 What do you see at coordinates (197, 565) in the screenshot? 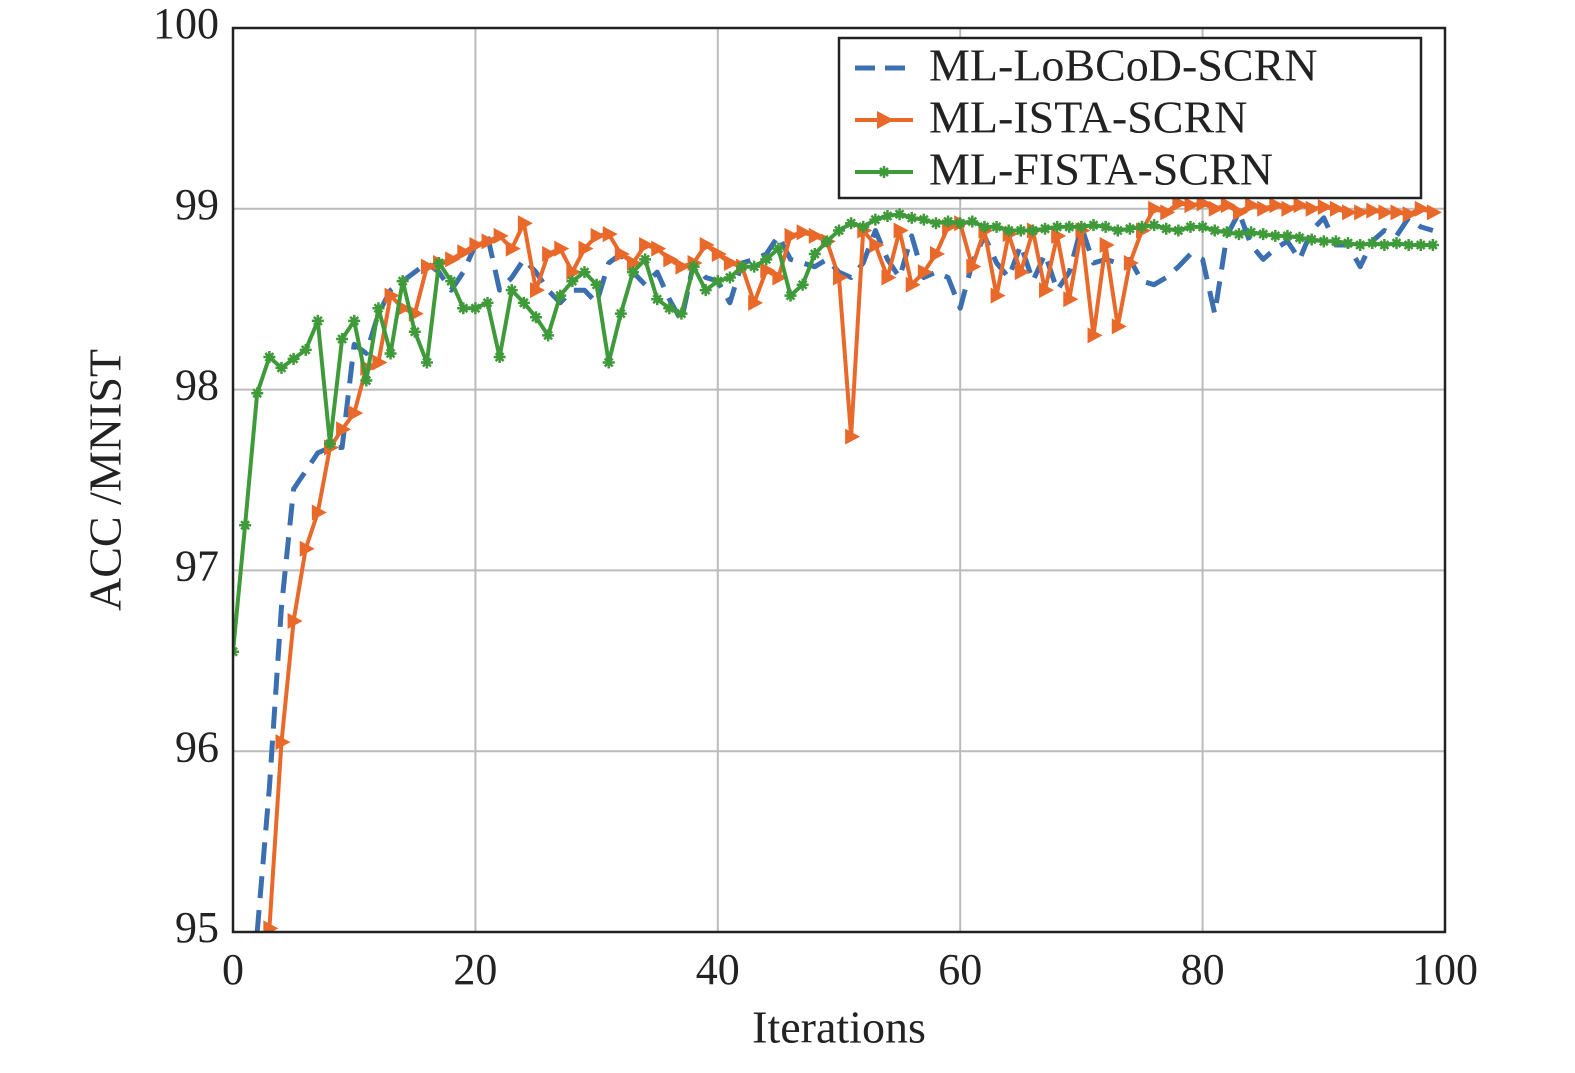
I see `y-tick-label: 97` at bounding box center [197, 565].